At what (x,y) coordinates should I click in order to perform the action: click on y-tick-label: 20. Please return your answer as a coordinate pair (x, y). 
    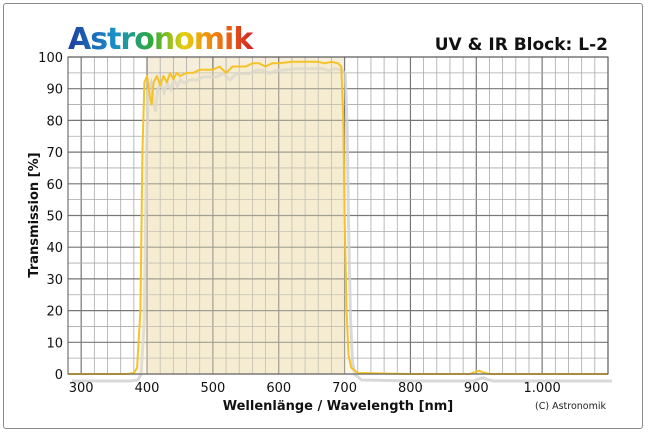
    Looking at the image, I should click on (54, 312).